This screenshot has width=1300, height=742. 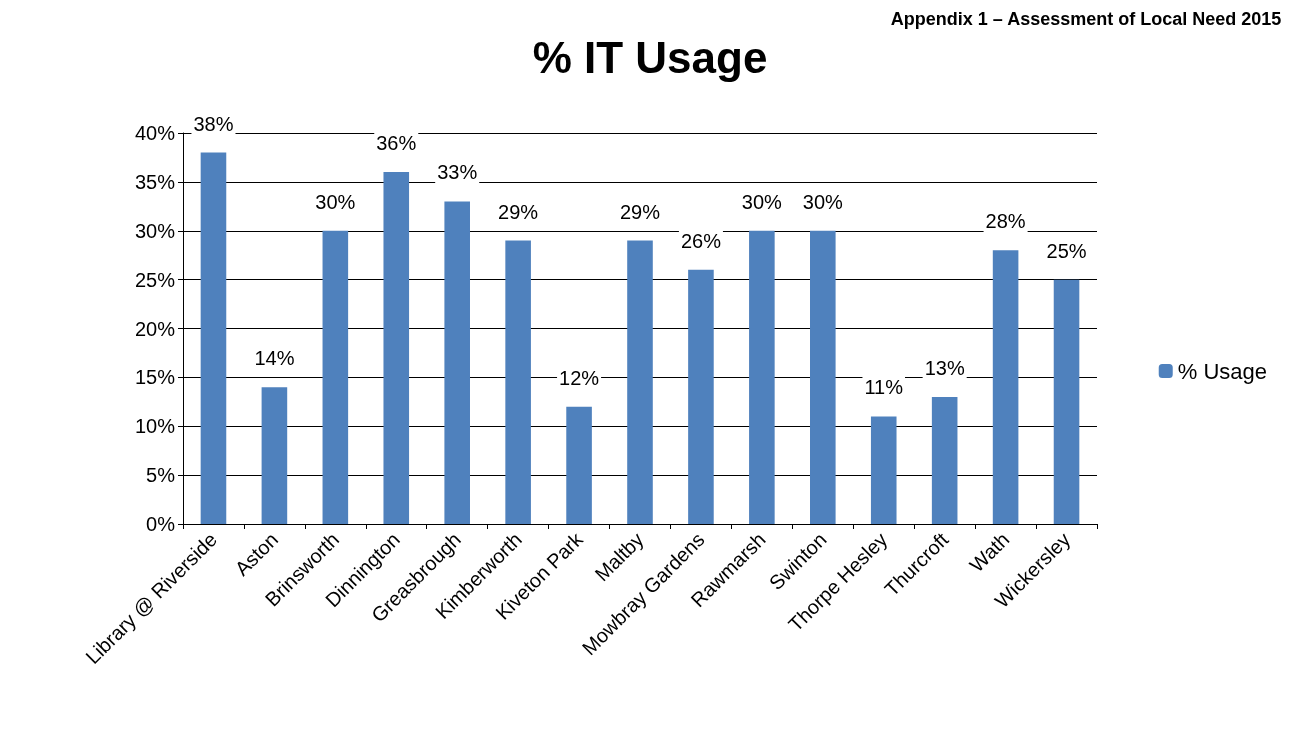 I want to click on data-label: 25%, so click(x=1066, y=250).